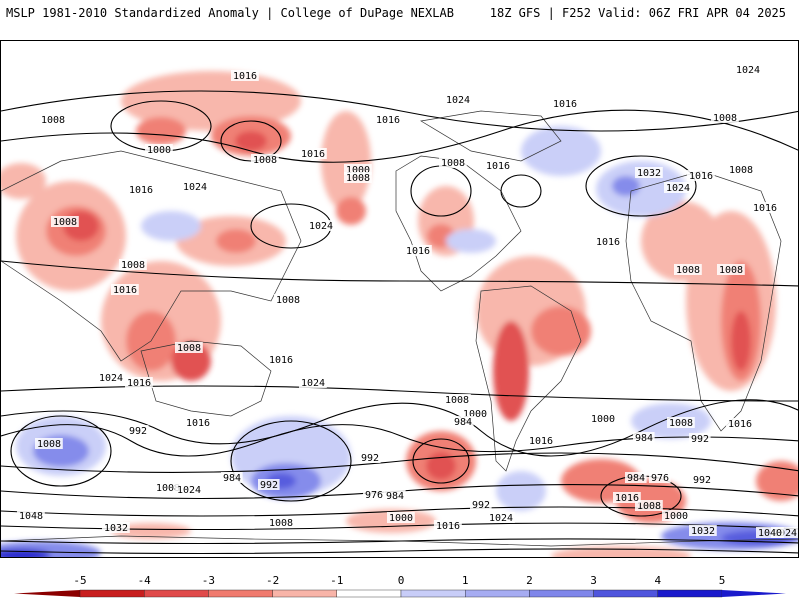  I want to click on colorbar-tick-label: -1, so click(337, 580).